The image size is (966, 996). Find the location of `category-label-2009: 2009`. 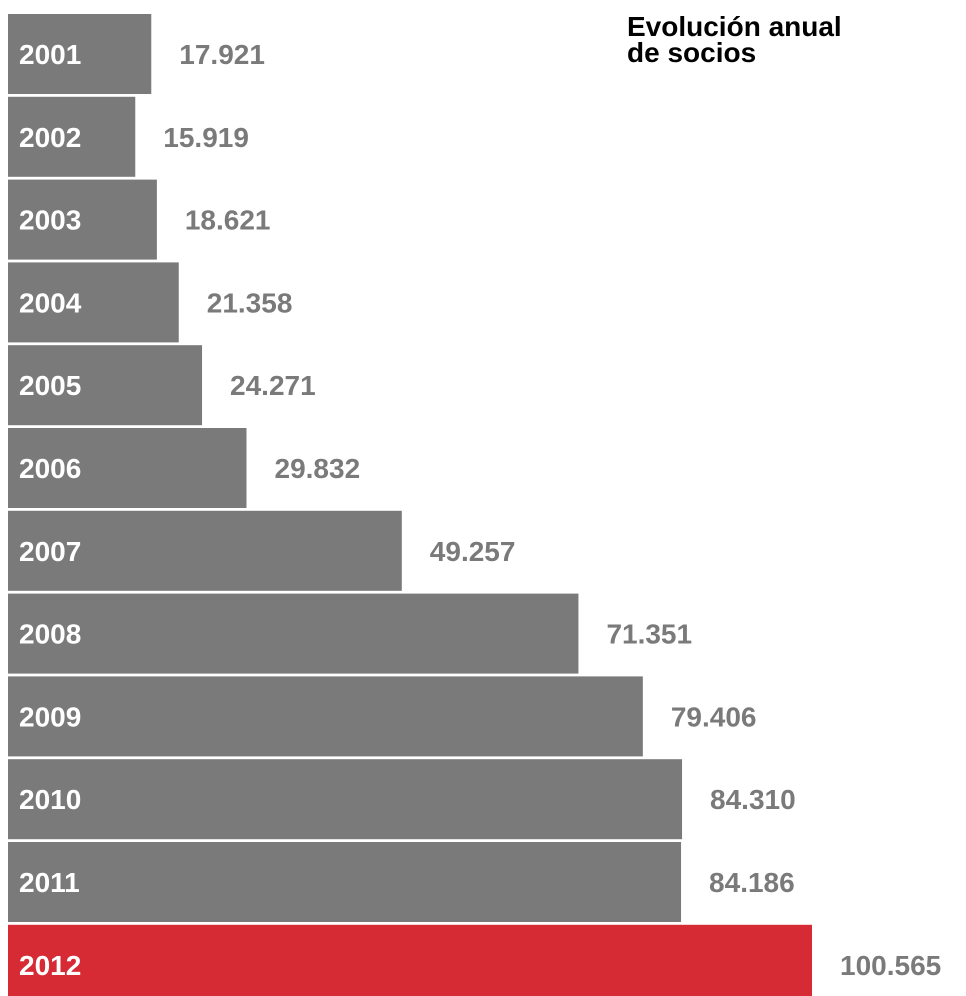

category-label-2009: 2009 is located at coordinates (50, 716).